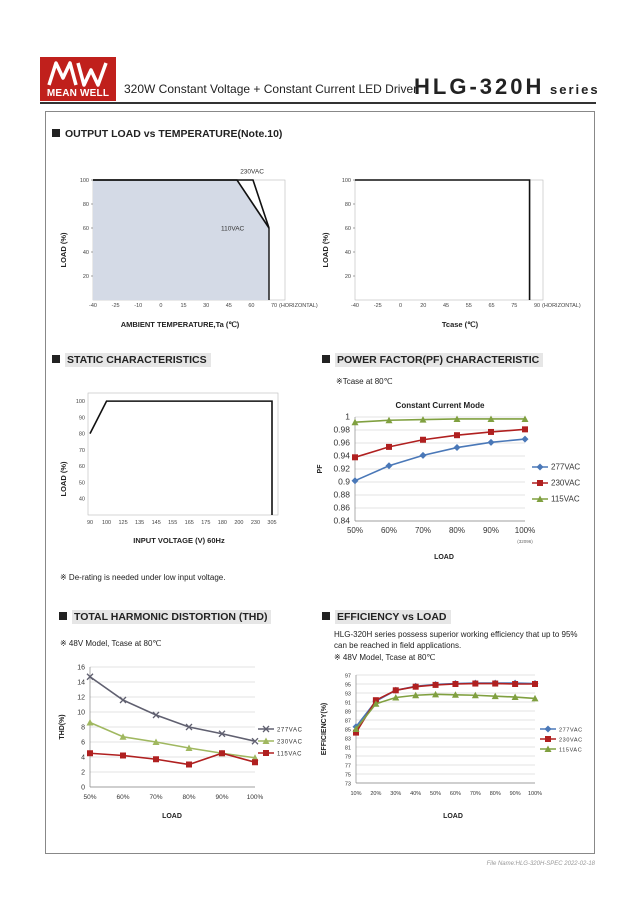 This screenshot has width=640, height=906. Describe the element at coordinates (571, 731) in the screenshot. I see `legend-label-0: 277VAC` at that location.